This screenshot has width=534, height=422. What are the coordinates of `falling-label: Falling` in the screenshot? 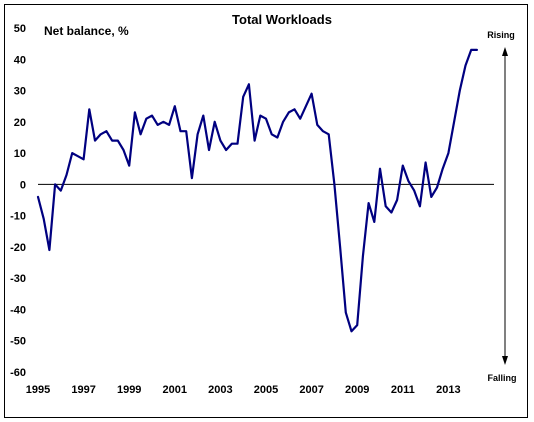 It's located at (502, 378).